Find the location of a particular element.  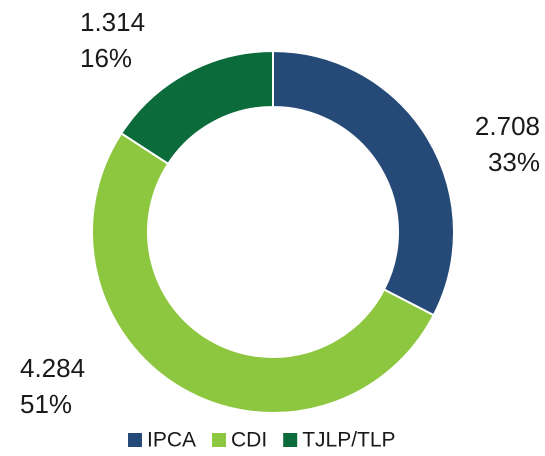

donut-segment is located at coordinates (196, 107).